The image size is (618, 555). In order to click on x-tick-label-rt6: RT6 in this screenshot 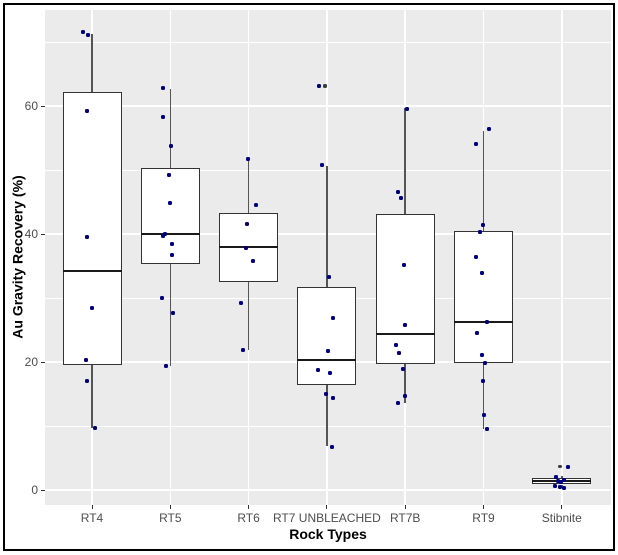, I will do `click(248, 518)`.